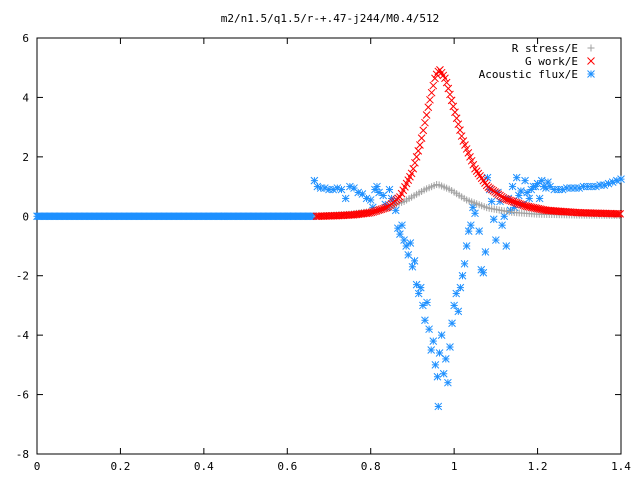  I want to click on x-tick-label: 1.2, so click(538, 466).